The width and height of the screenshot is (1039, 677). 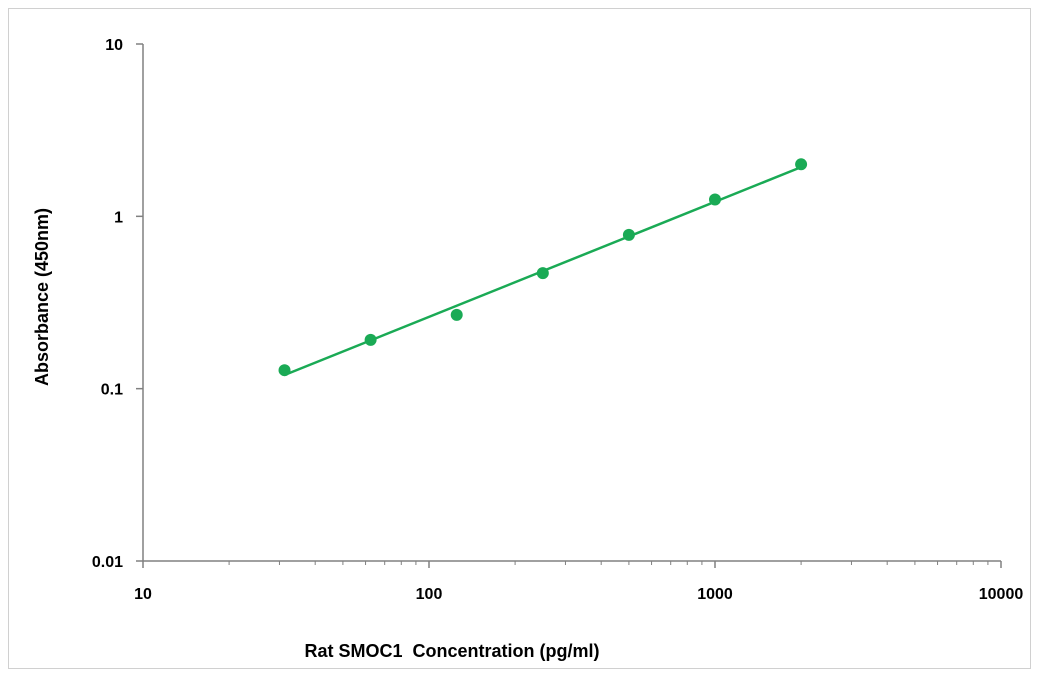 What do you see at coordinates (143, 594) in the screenshot?
I see `x-tick-label: 10` at bounding box center [143, 594].